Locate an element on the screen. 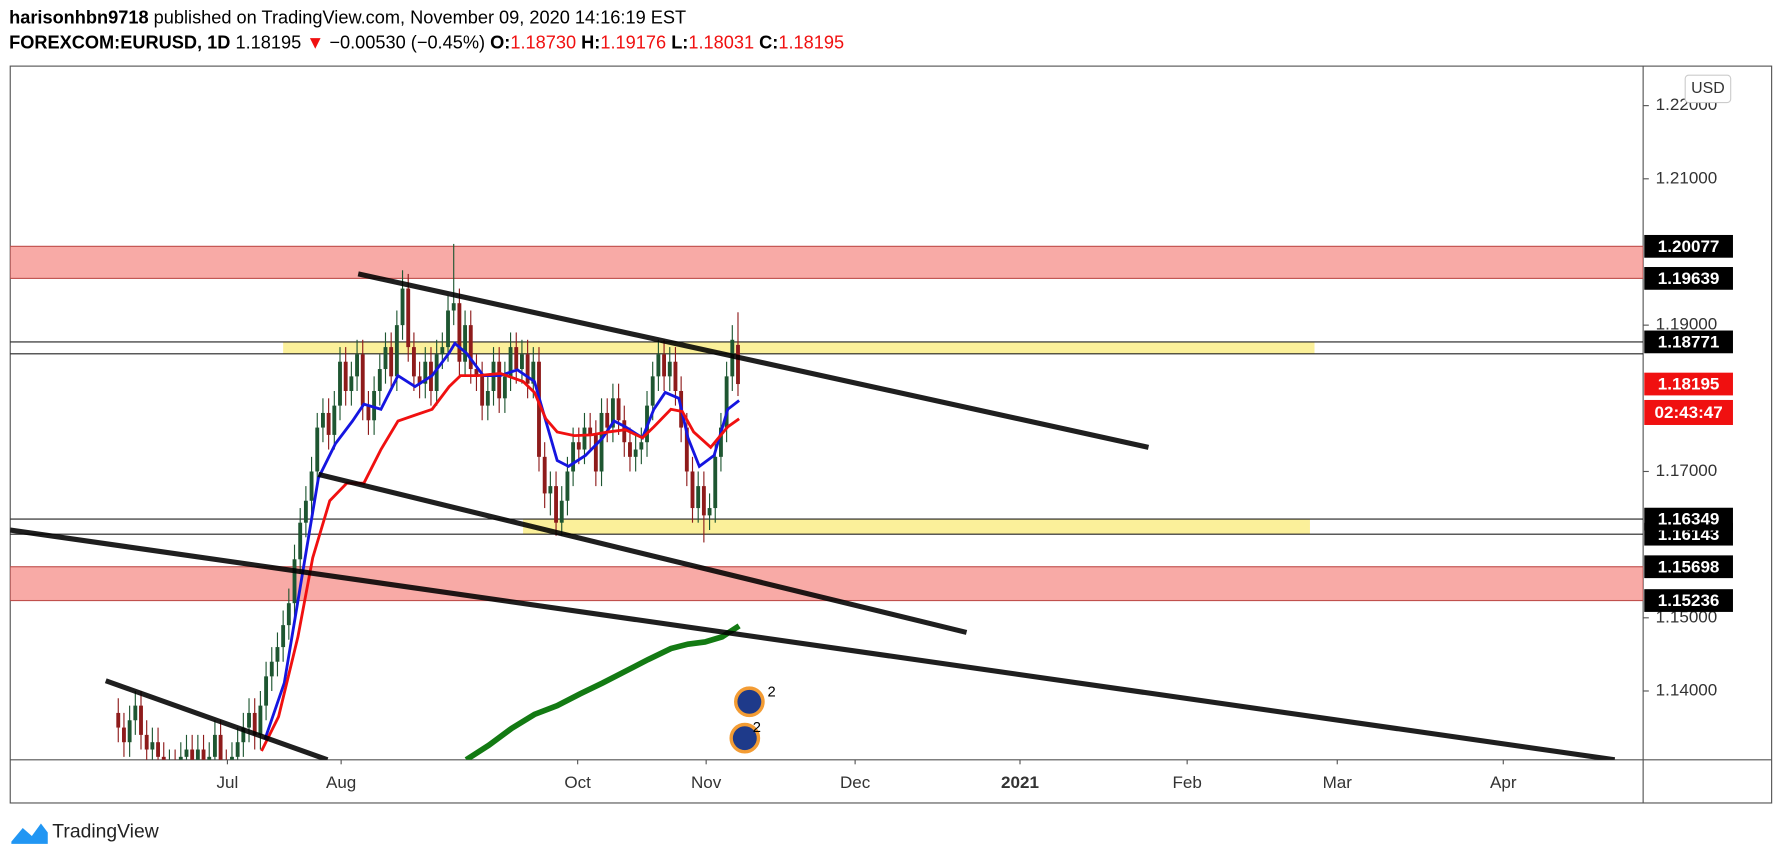  last: 1.18195 is located at coordinates (268, 42).